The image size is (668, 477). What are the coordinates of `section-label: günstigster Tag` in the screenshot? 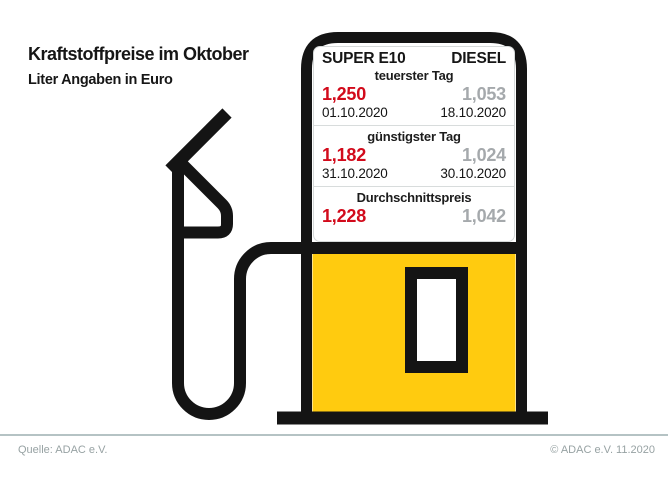 It's located at (414, 136).